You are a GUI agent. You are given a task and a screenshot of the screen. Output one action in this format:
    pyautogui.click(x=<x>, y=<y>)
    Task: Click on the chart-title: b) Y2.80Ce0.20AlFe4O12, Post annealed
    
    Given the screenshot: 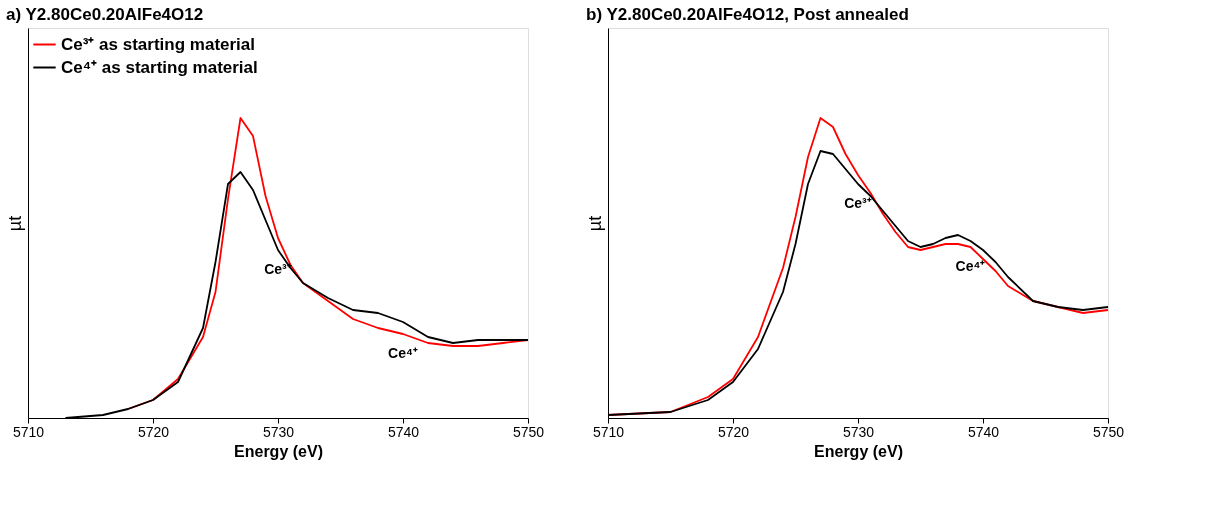 What is the action you would take?
    pyautogui.click(x=747, y=14)
    